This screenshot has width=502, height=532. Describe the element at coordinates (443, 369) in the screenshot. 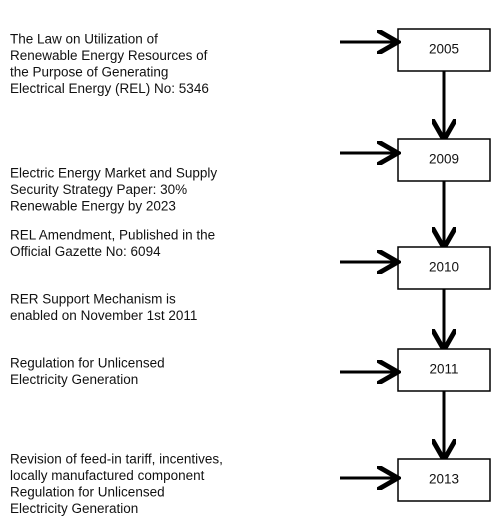

I see `year-label: 2011` at that location.